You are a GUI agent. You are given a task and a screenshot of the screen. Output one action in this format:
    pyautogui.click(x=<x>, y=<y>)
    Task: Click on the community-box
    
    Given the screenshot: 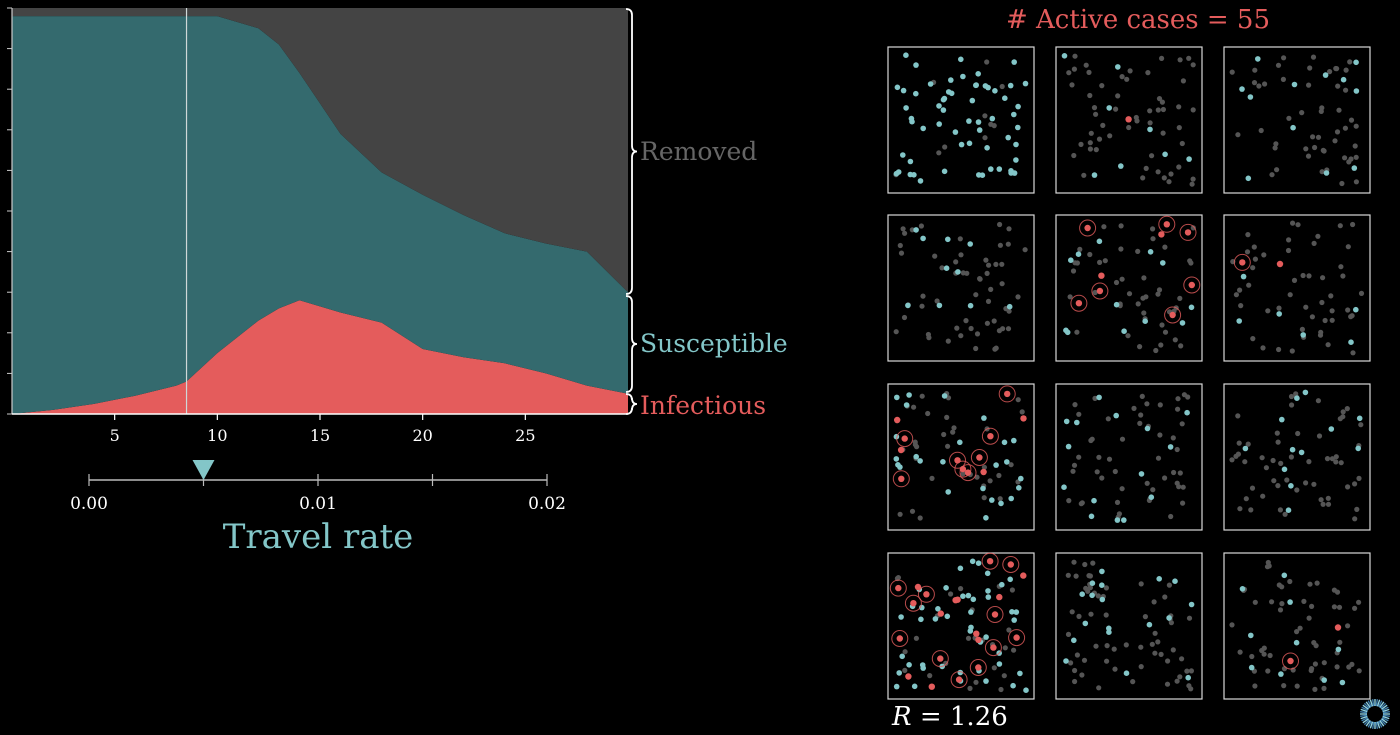 What is the action you would take?
    pyautogui.click(x=961, y=457)
    